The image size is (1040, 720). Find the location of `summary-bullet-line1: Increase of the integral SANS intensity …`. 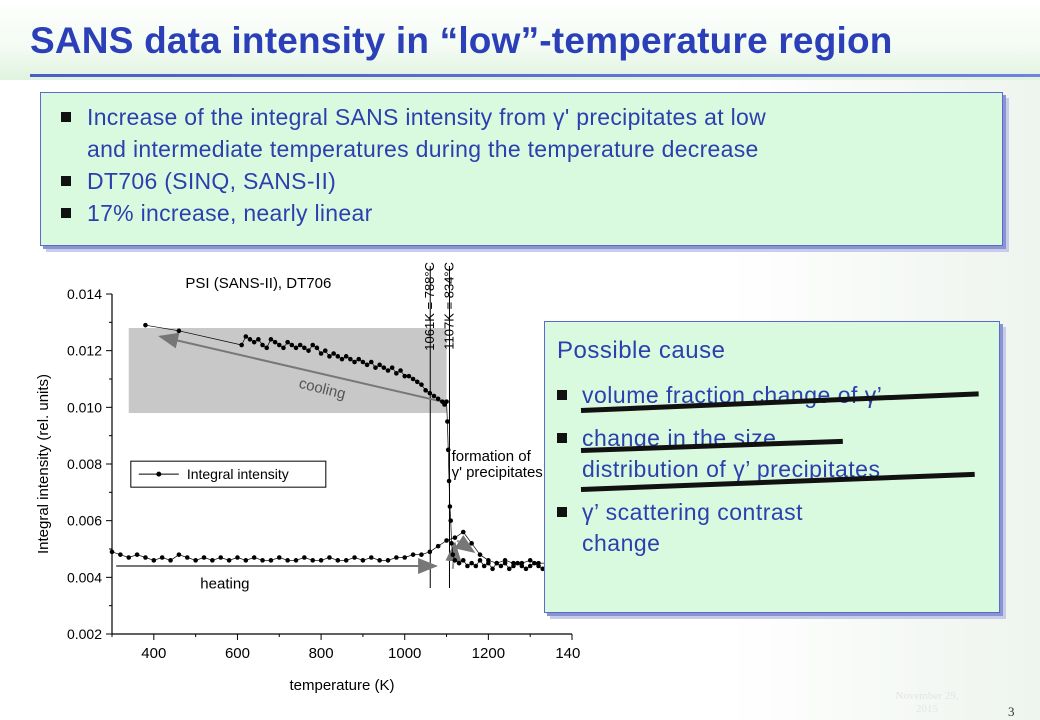

summary-bullet-line1: Increase of the integral SANS intensity … is located at coordinates (427, 117).